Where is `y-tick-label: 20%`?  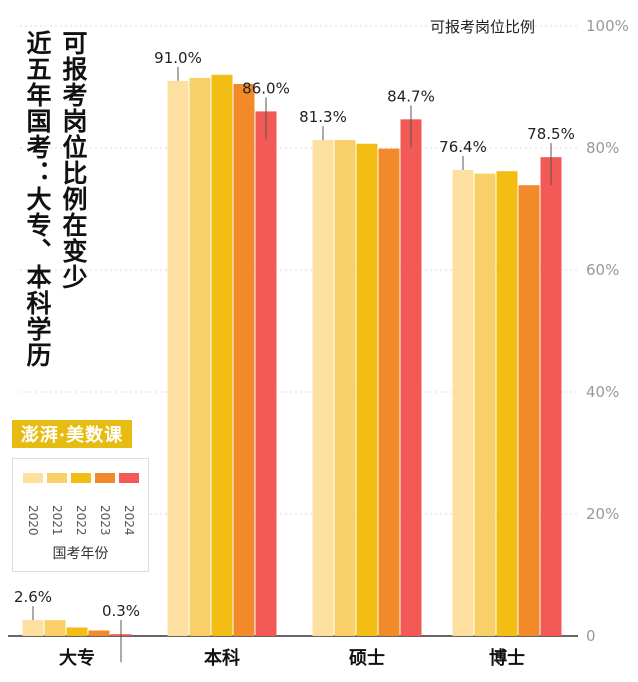
y-tick-label: 20% is located at coordinates (602, 514).